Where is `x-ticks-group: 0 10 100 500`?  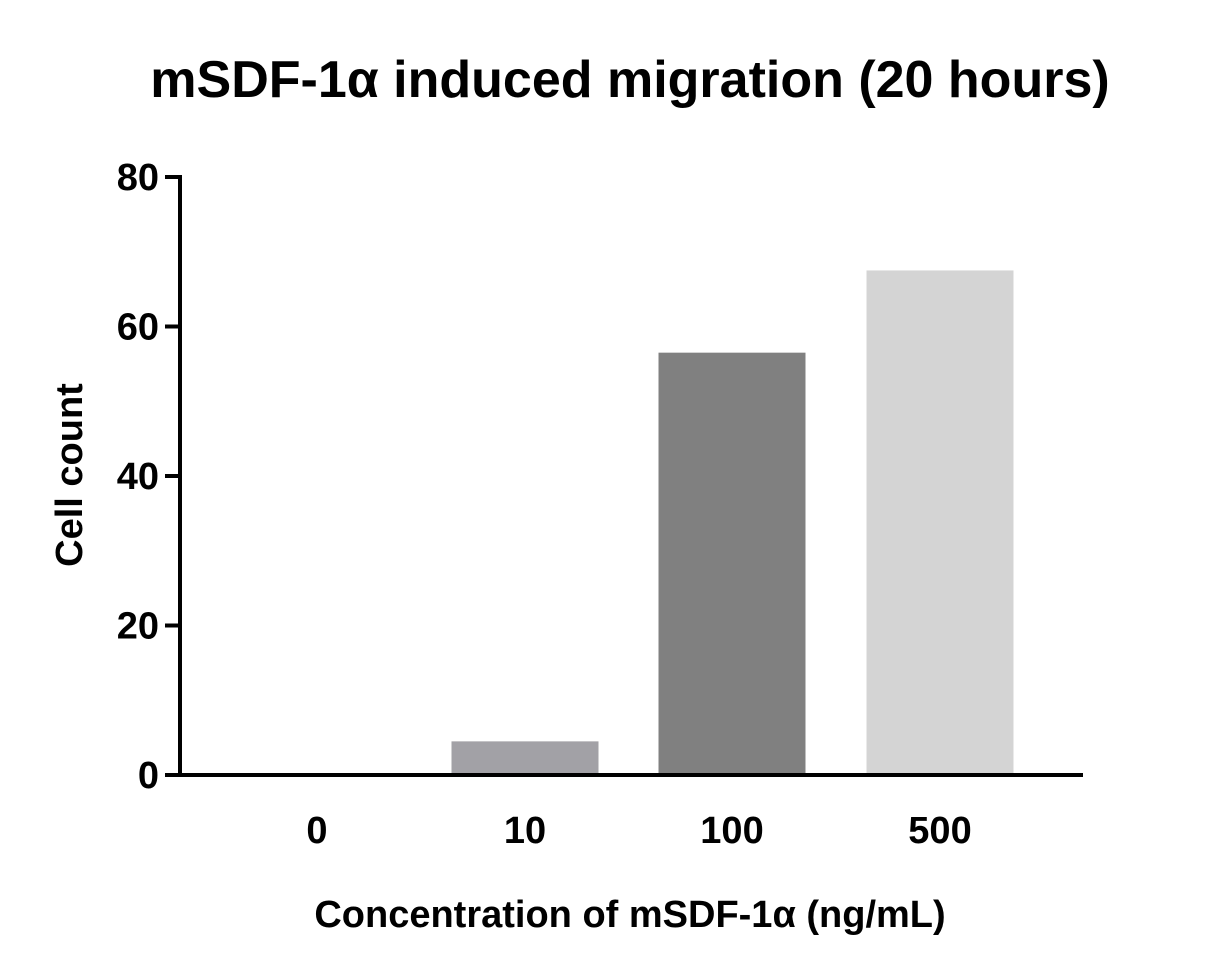
x-ticks-group: 0 10 100 500 is located at coordinates (638, 831).